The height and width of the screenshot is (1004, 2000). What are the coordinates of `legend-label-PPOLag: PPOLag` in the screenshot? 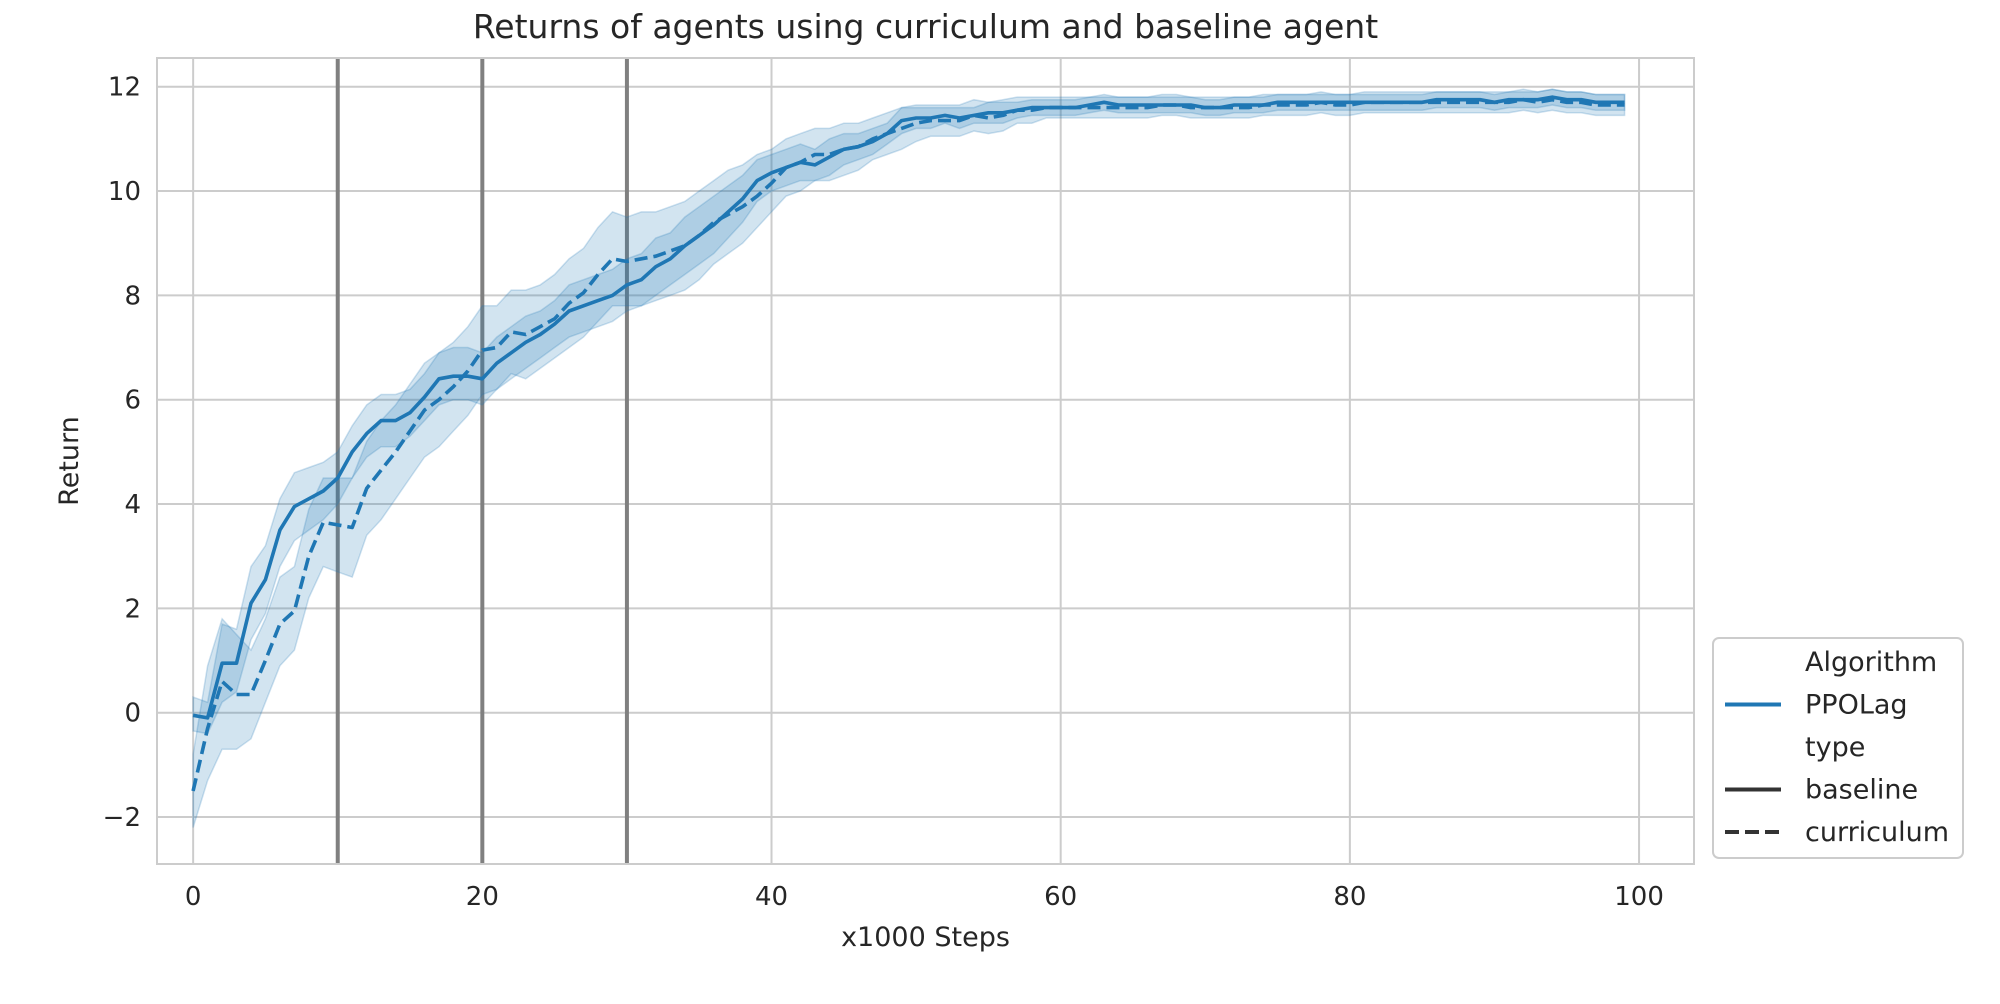 It's located at (1856, 705).